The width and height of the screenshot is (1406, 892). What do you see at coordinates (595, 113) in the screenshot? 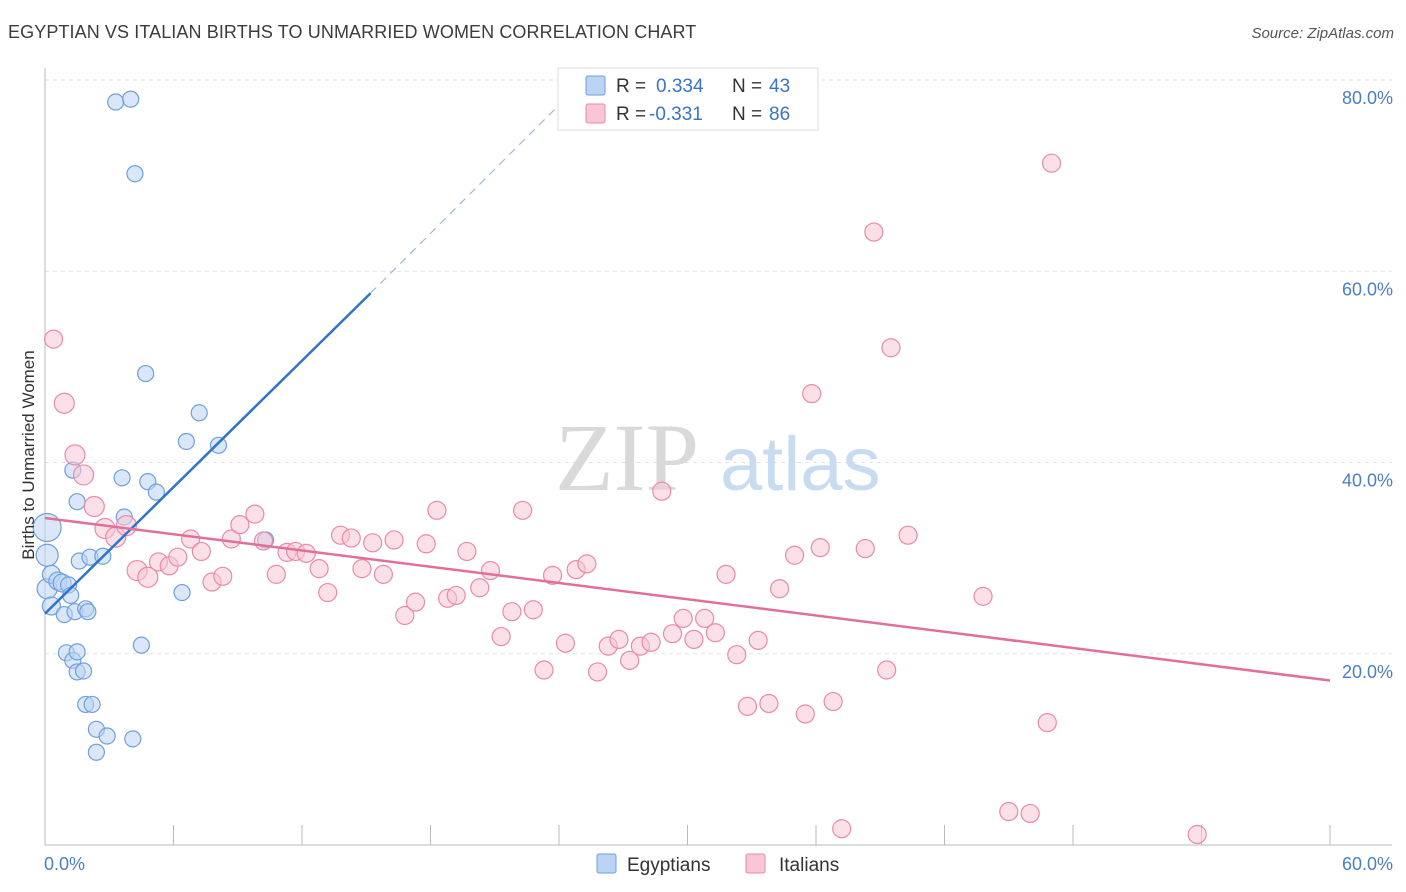
I see `legend-swatch-italians` at bounding box center [595, 113].